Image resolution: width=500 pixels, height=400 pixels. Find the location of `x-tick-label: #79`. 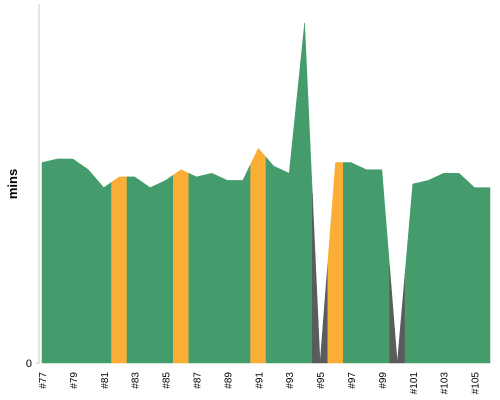

x-tick-label: #79 is located at coordinates (74, 380).